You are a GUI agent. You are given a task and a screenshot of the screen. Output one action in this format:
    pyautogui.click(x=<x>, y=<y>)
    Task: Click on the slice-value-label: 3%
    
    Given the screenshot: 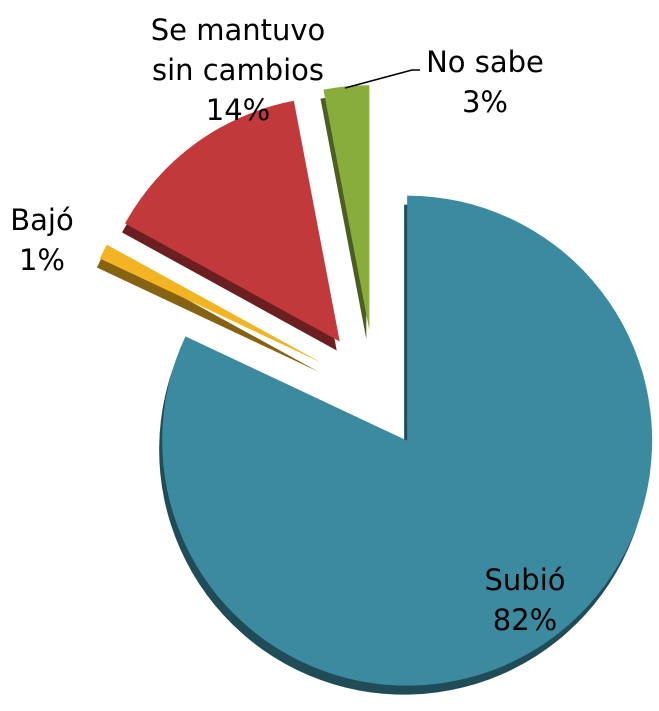 What is the action you would take?
    pyautogui.click(x=484, y=102)
    